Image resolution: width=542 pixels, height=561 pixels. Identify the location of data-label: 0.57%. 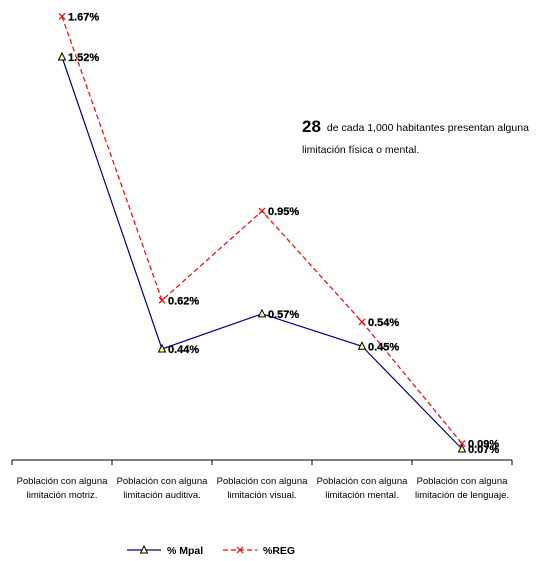
(283, 315).